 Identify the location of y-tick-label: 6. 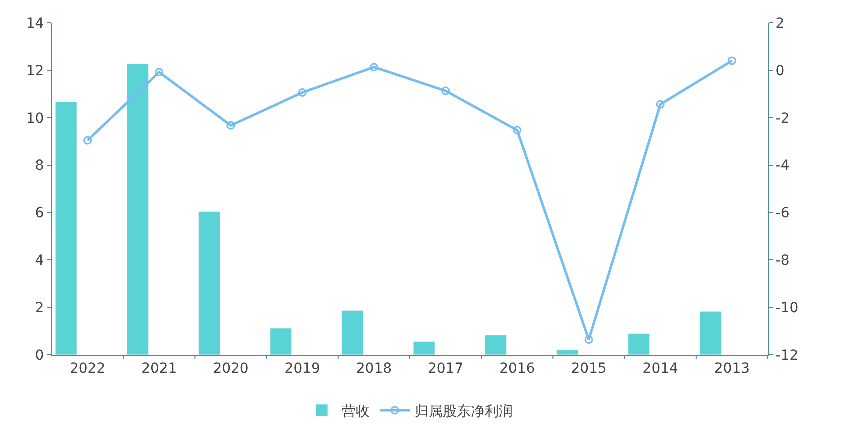
(39, 214).